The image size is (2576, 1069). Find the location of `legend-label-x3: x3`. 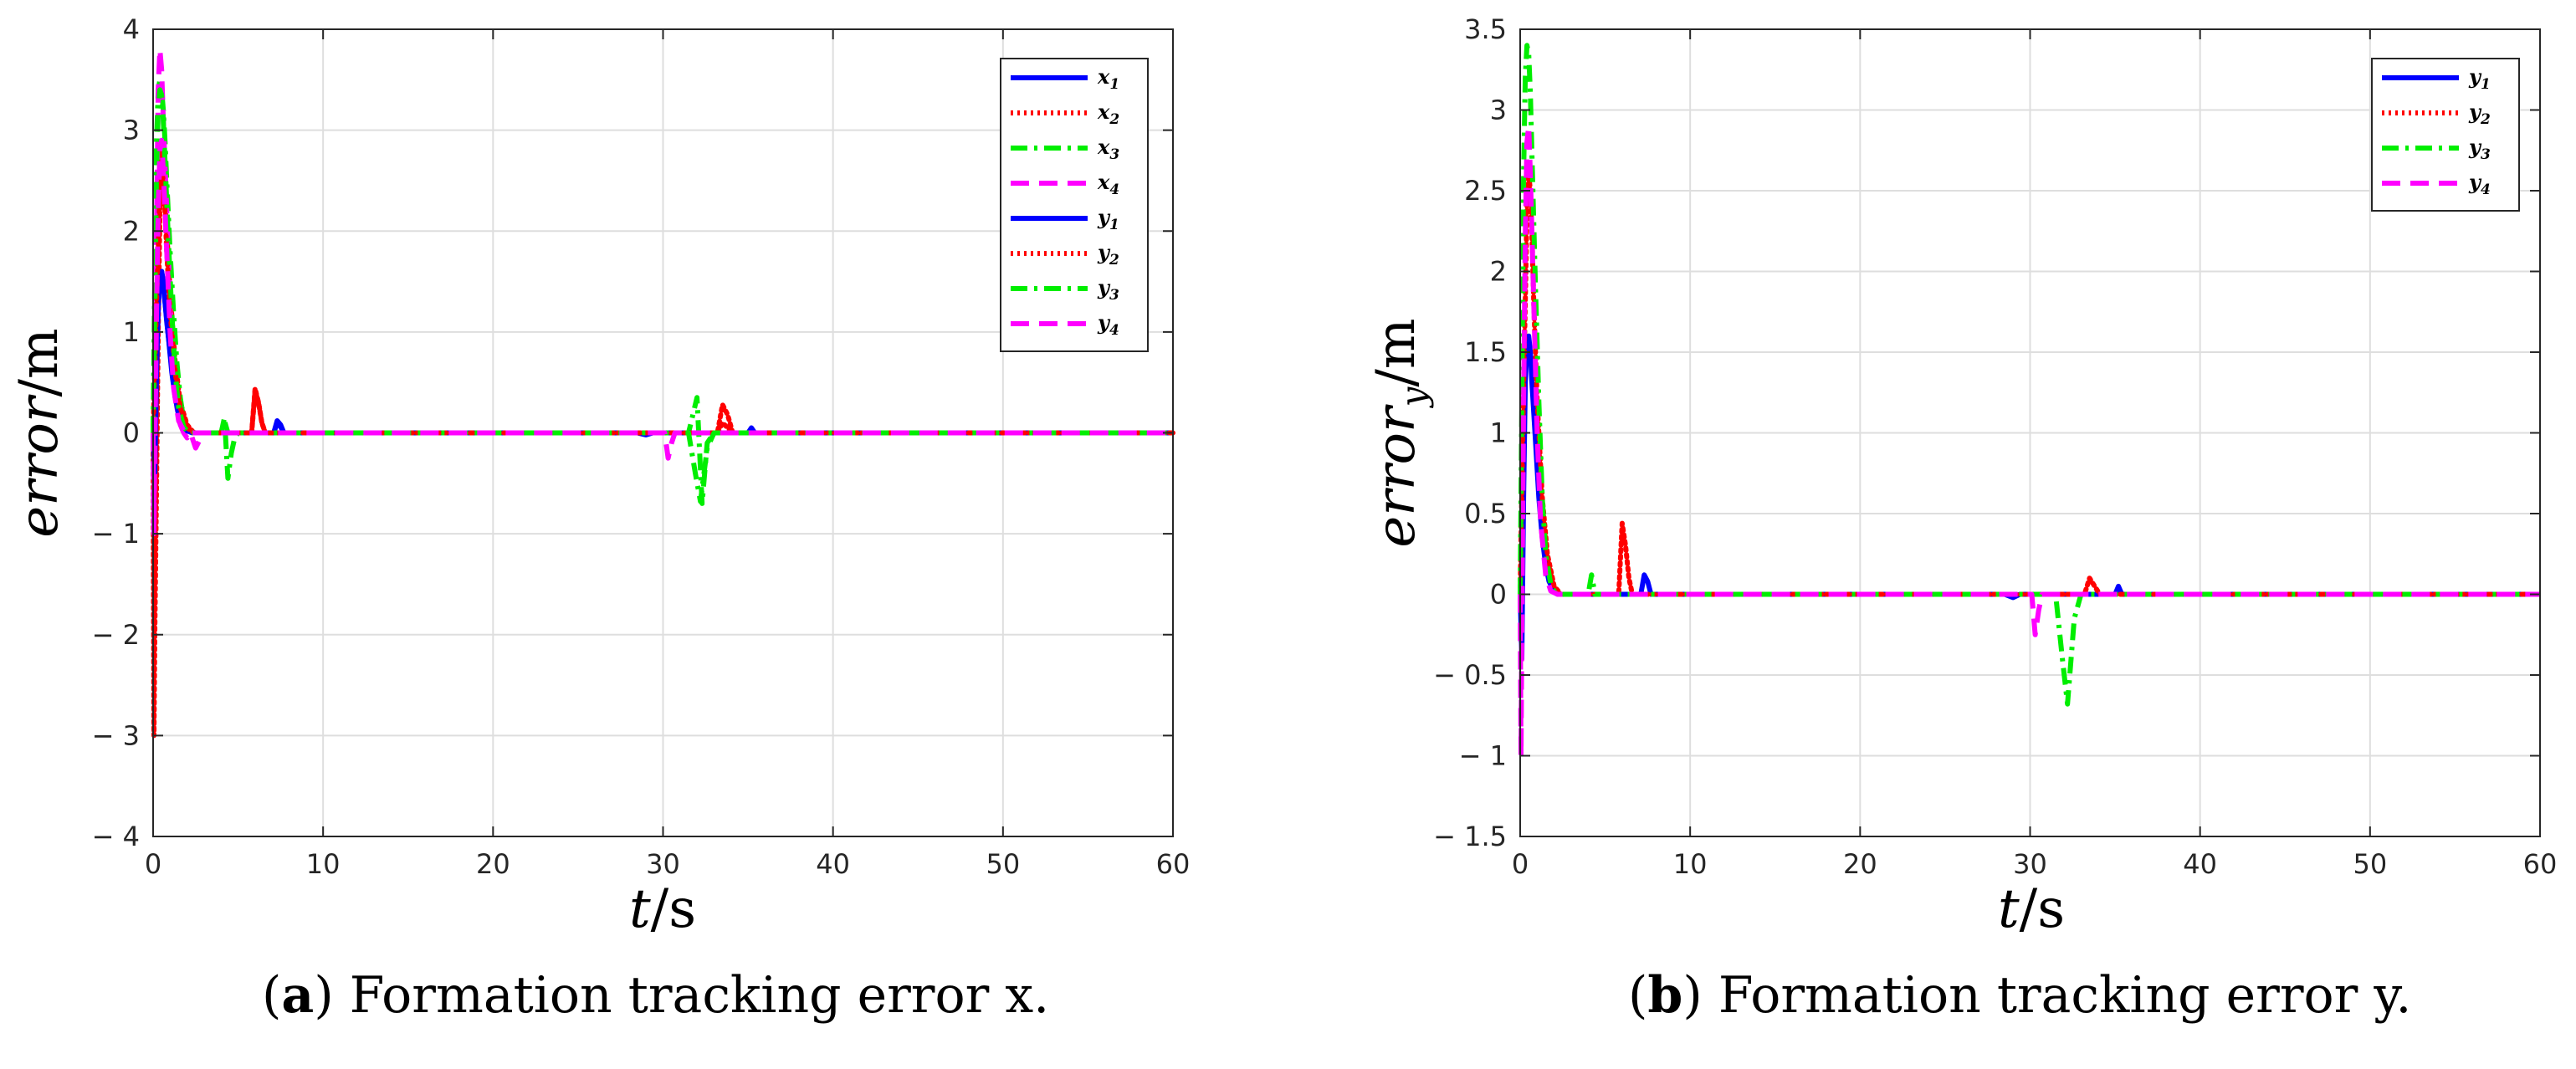

legend-label-x3: x3 is located at coordinates (1108, 149).